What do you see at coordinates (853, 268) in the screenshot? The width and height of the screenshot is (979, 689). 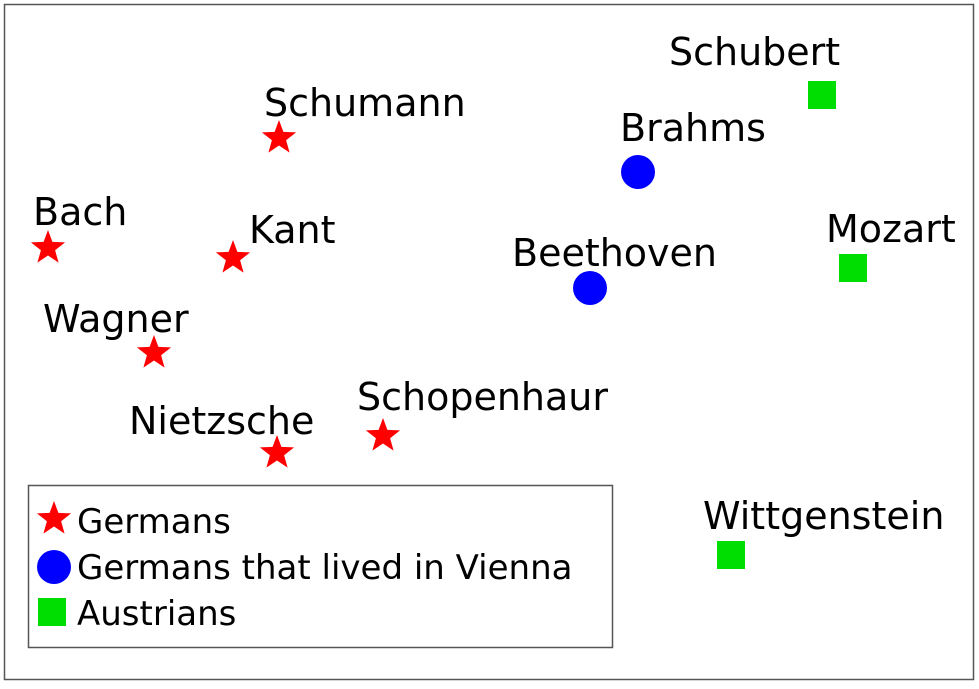 I see `square-icon-mozart` at bounding box center [853, 268].